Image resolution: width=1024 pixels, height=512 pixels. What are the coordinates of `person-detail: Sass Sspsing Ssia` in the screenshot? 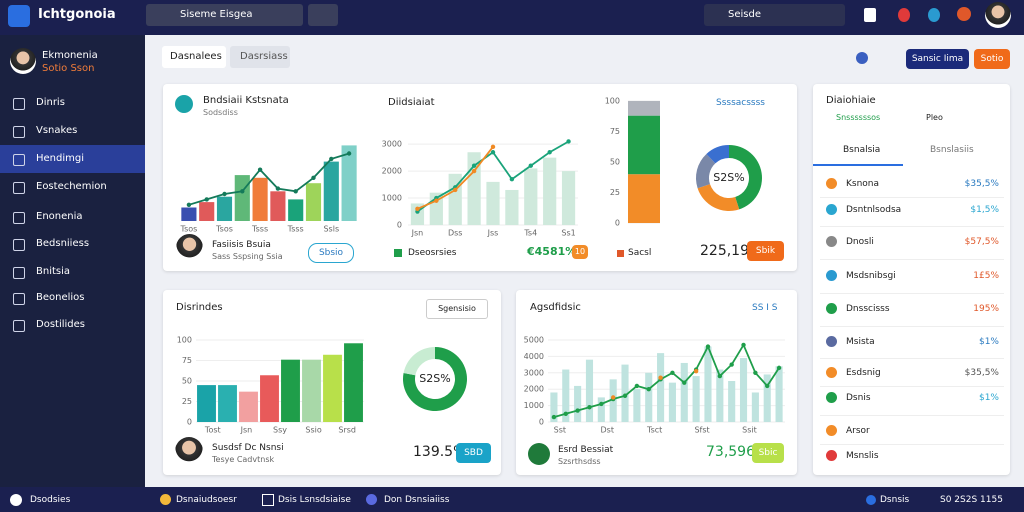 It's located at (247, 256).